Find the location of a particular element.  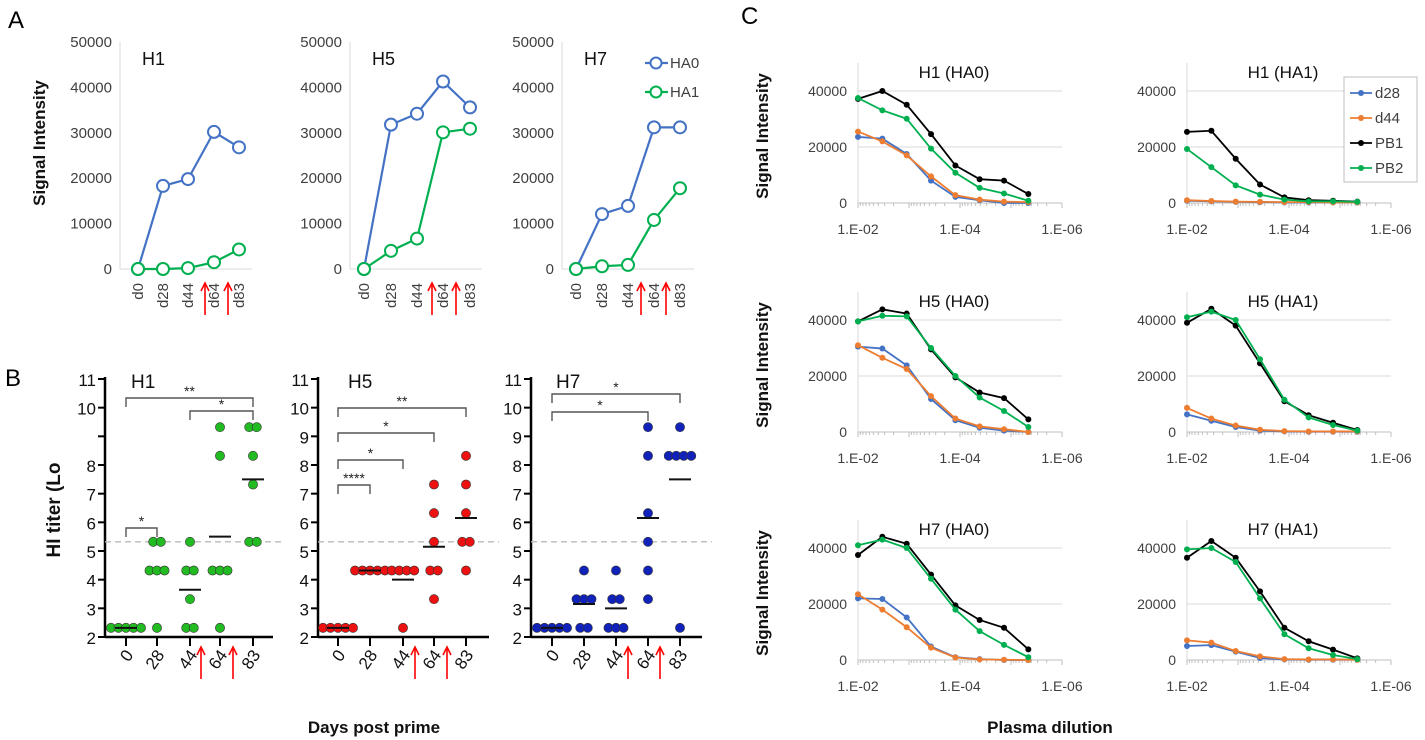

x-tick-label: 1.E-02 is located at coordinates (1186, 229).